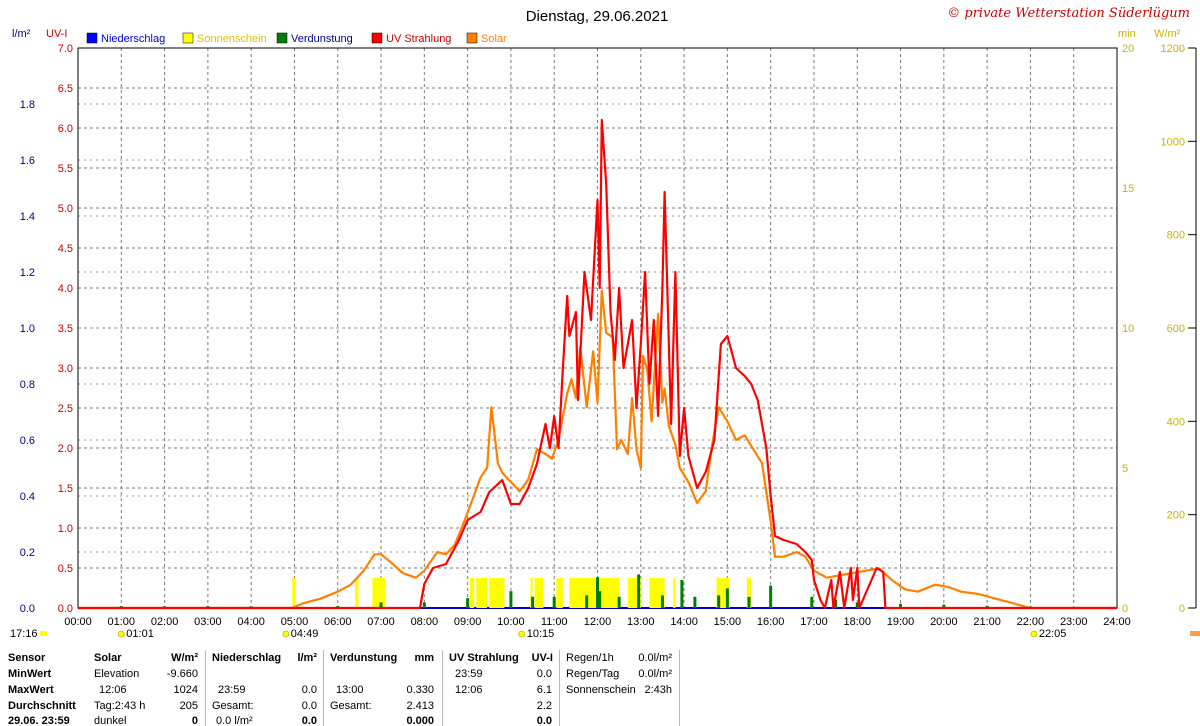 The height and width of the screenshot is (726, 1200). I want to click on stats-header-sensor: Sensor, so click(27, 658).